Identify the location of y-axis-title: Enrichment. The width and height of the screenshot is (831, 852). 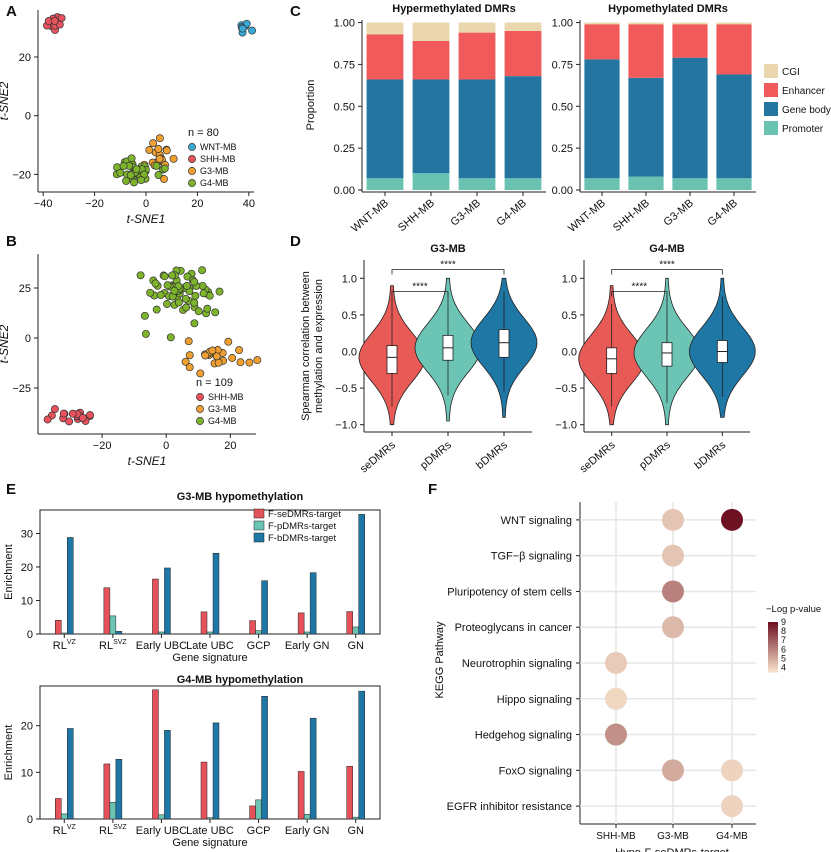
(9, 572).